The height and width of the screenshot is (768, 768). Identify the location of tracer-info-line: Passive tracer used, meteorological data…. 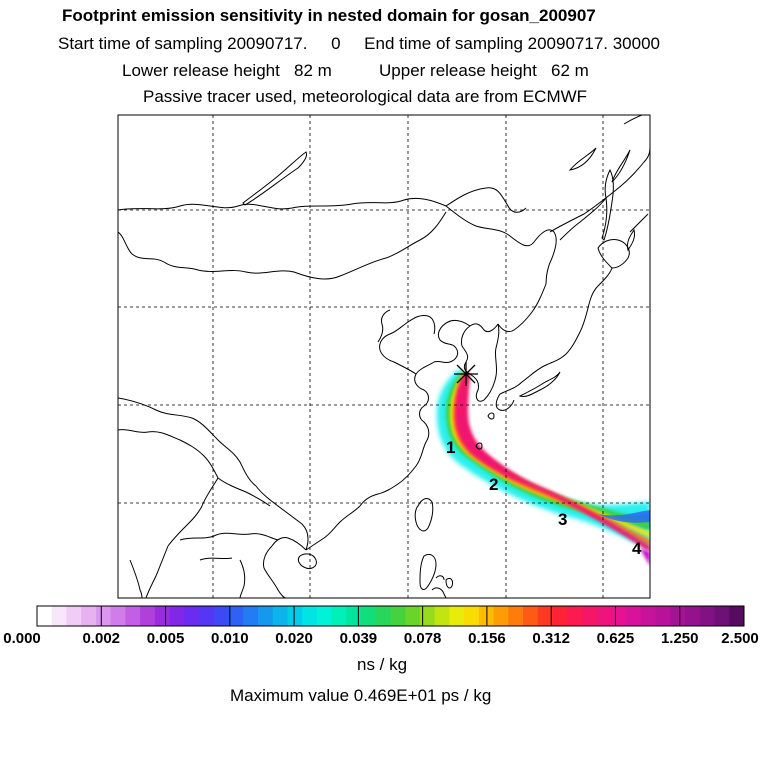
(365, 96).